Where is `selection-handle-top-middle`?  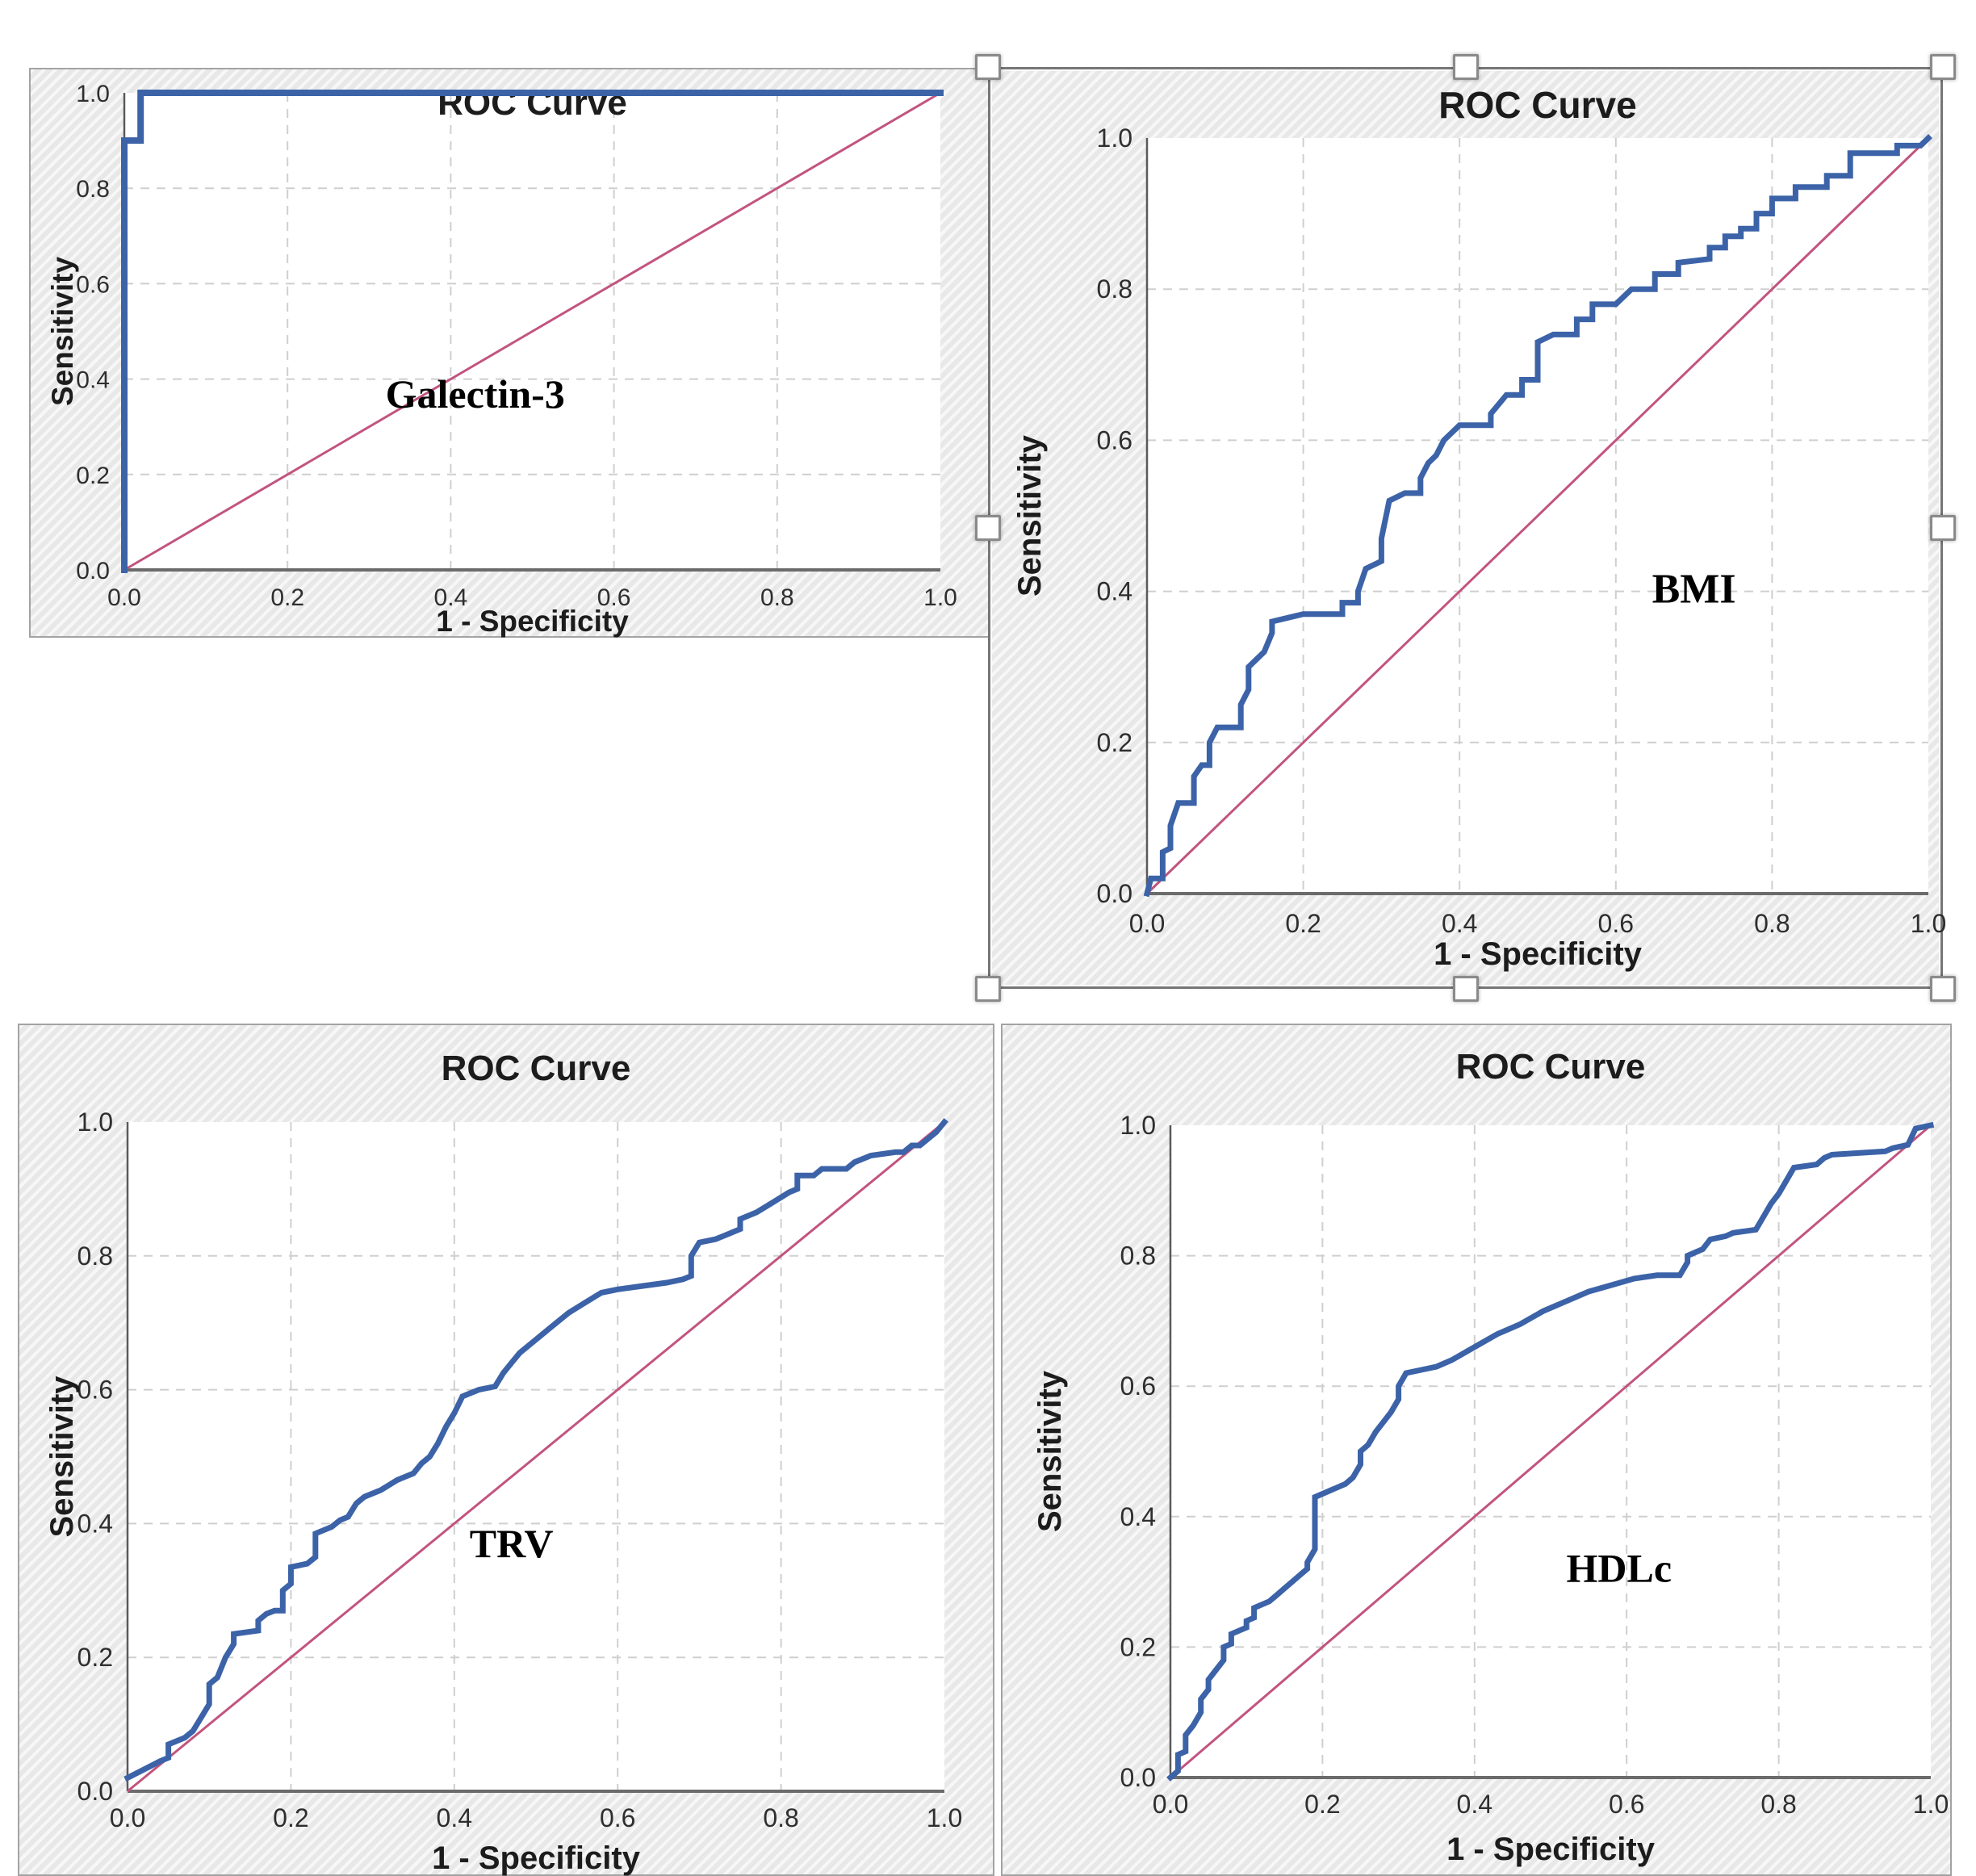 selection-handle-top-middle is located at coordinates (1465, 67).